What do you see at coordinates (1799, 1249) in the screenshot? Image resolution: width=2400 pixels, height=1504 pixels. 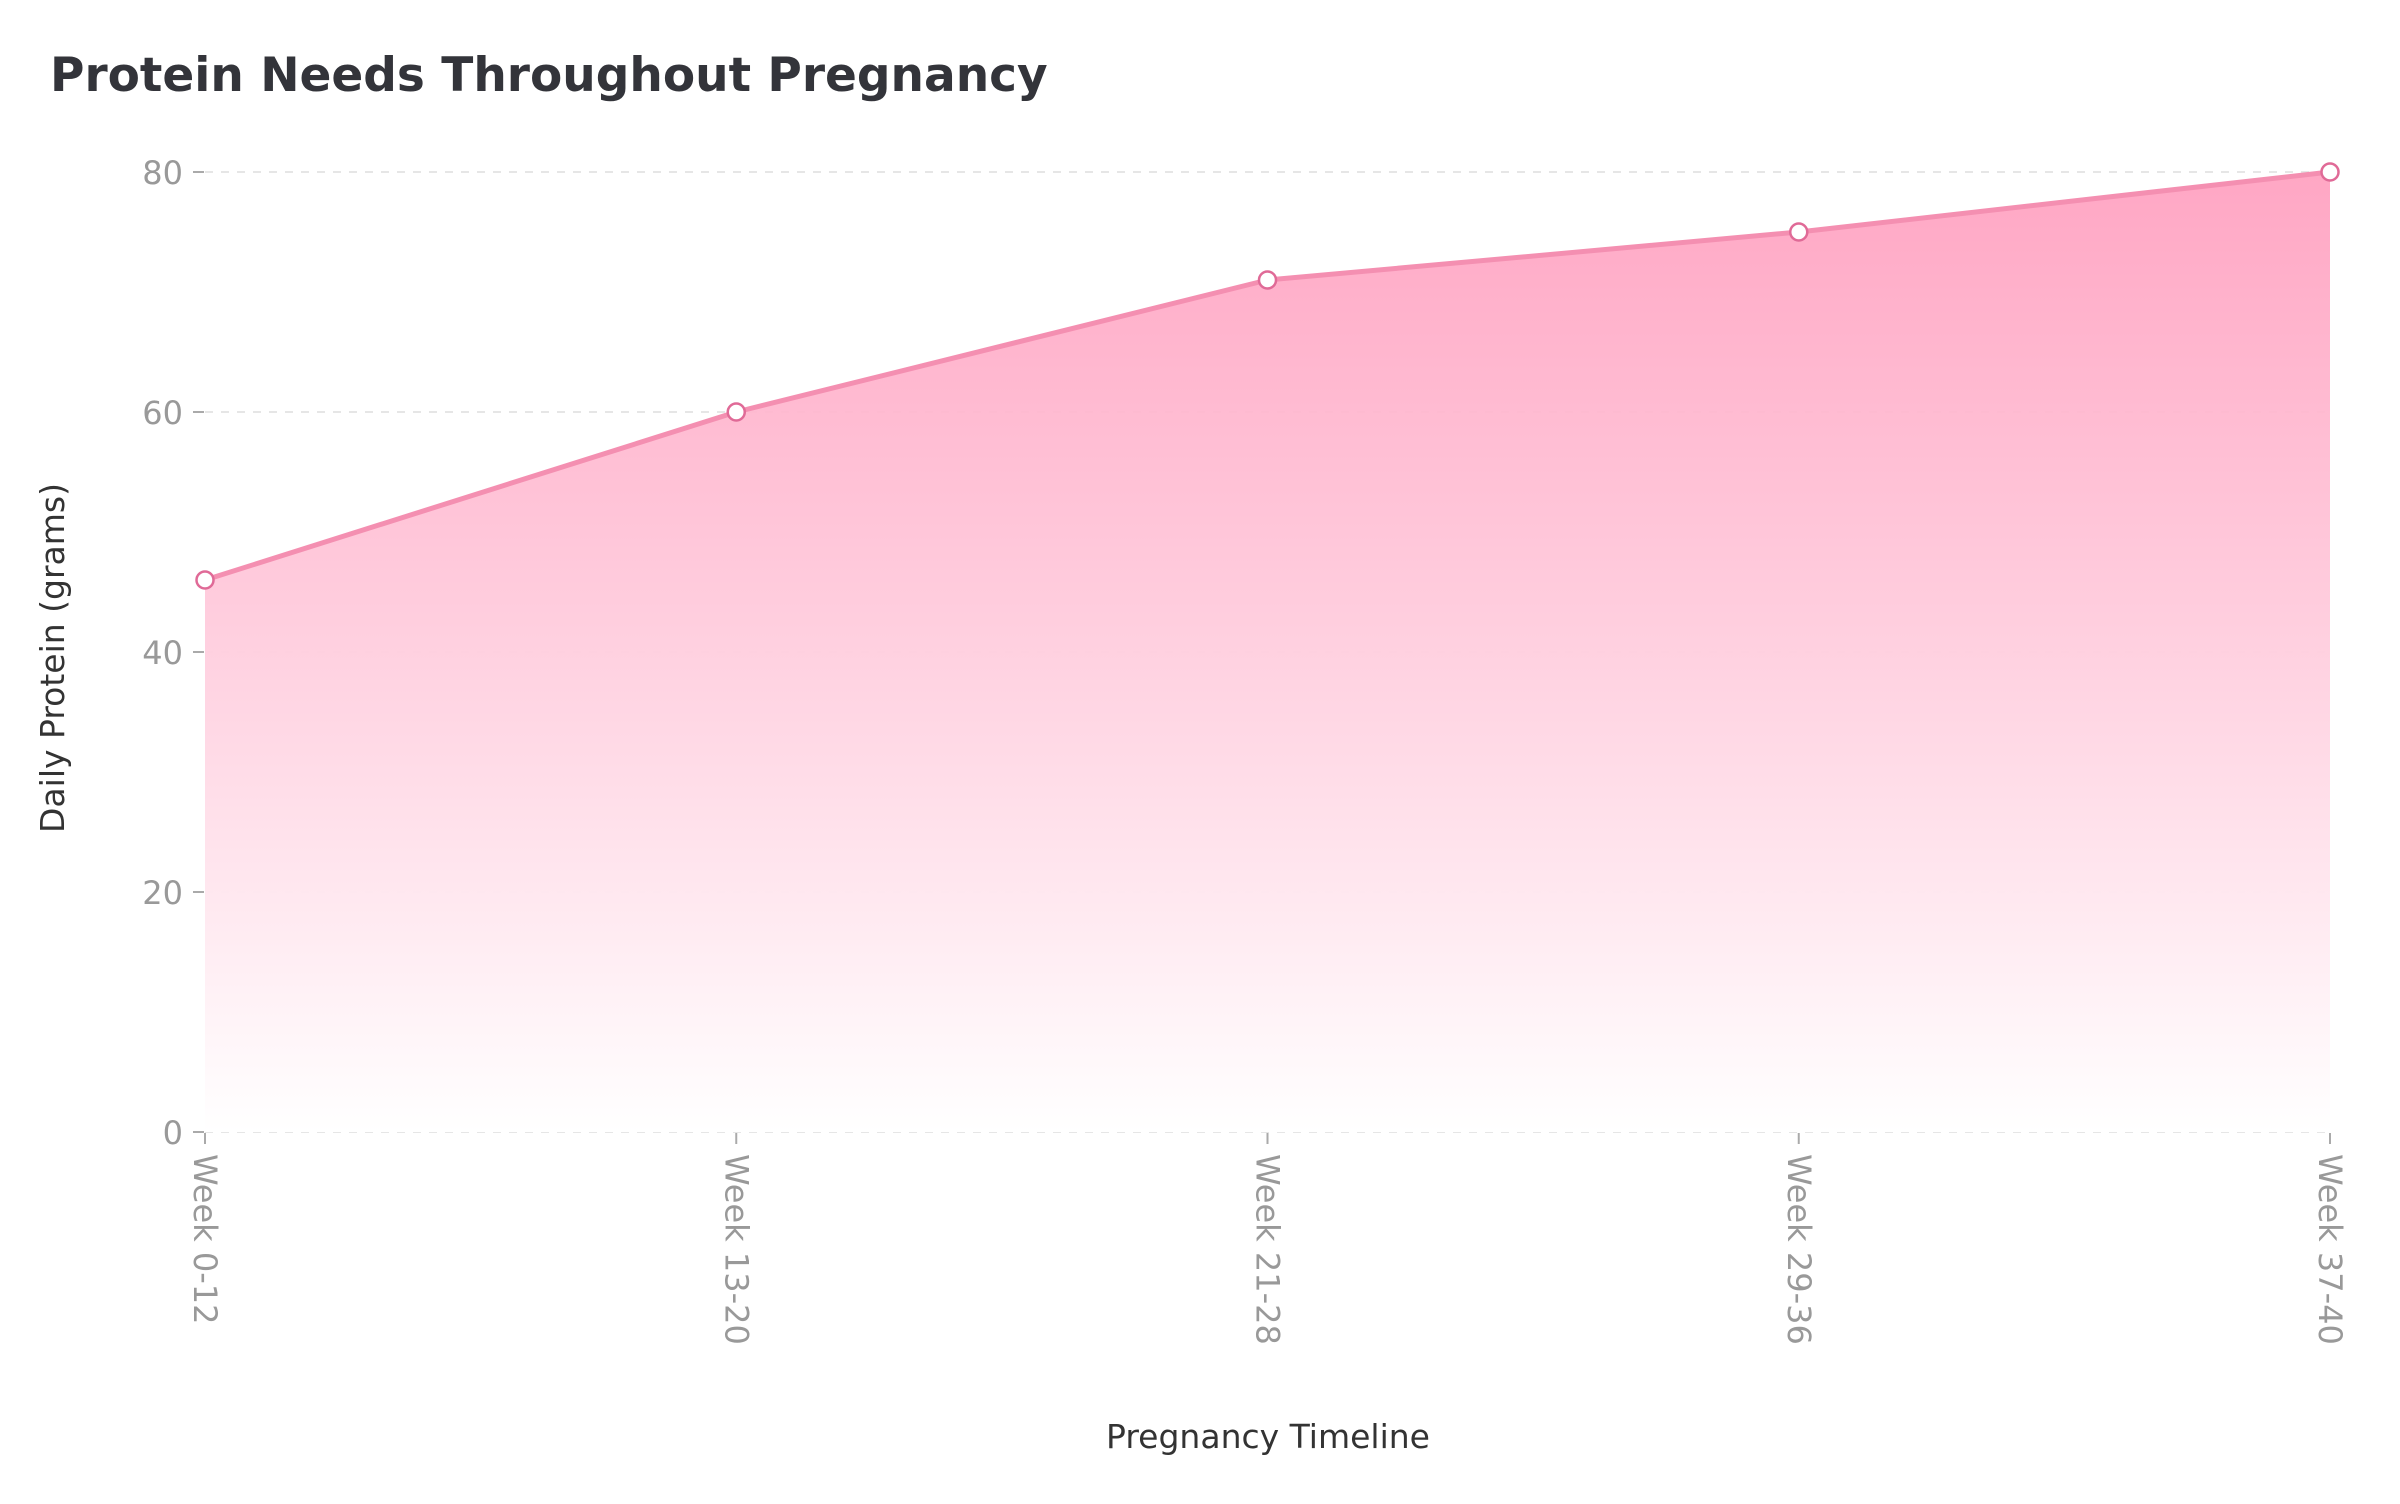 I see `x-tick-label: Week 29-36` at bounding box center [1799, 1249].